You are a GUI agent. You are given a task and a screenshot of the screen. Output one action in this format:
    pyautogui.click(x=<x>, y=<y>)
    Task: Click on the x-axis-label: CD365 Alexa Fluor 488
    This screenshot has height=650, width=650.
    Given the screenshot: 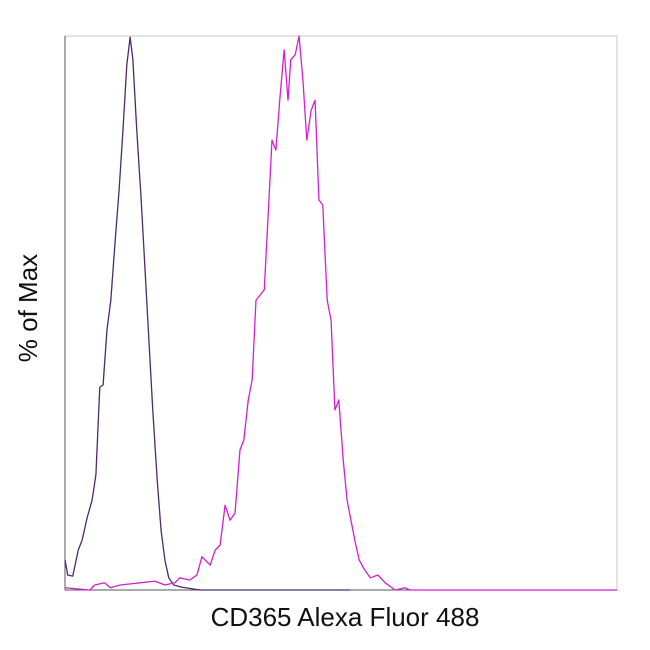 What is the action you would take?
    pyautogui.click(x=345, y=617)
    